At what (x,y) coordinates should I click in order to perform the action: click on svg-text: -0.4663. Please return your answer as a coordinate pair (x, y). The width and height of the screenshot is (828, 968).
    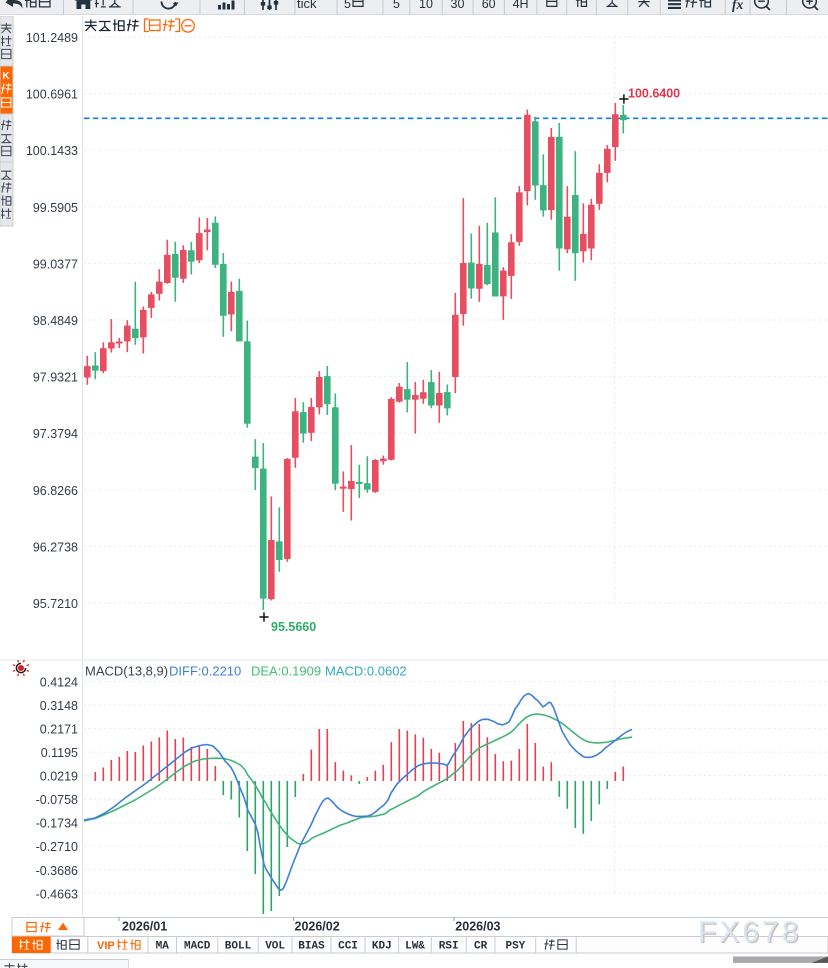
    Looking at the image, I should click on (57, 894).